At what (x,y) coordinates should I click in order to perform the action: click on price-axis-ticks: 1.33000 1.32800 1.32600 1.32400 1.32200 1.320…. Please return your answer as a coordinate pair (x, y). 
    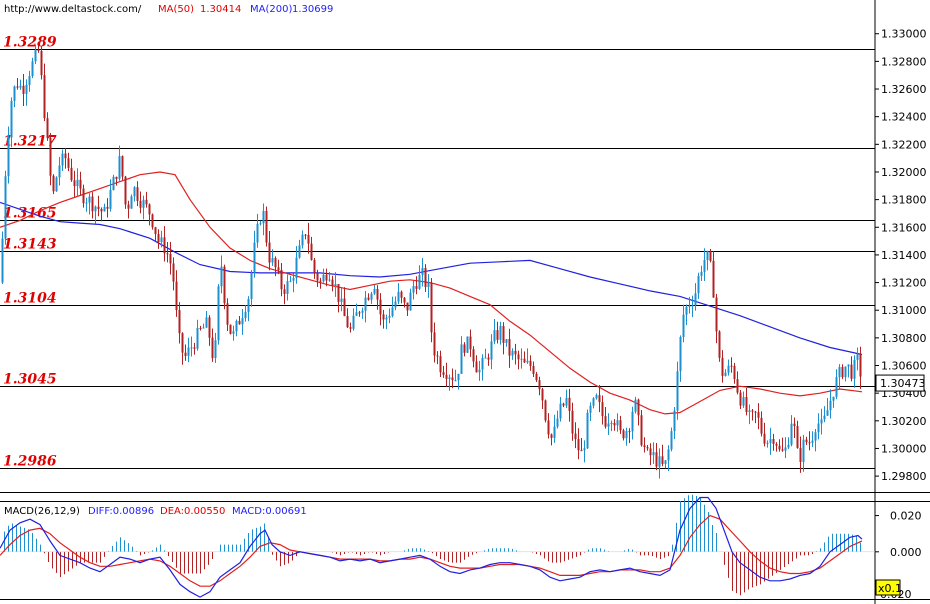
    Looking at the image, I should click on (901, 255).